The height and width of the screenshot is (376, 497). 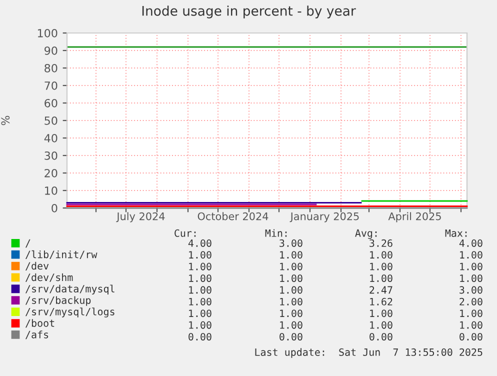 What do you see at coordinates (5, 121) in the screenshot?
I see `y-axis-title: %` at bounding box center [5, 121].